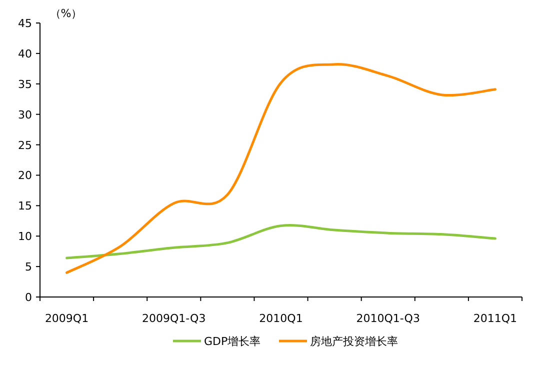 Image resolution: width=543 pixels, height=366 pixels. What do you see at coordinates (495, 318) in the screenshot?
I see `x-tick-label: 2011Q1` at bounding box center [495, 318].